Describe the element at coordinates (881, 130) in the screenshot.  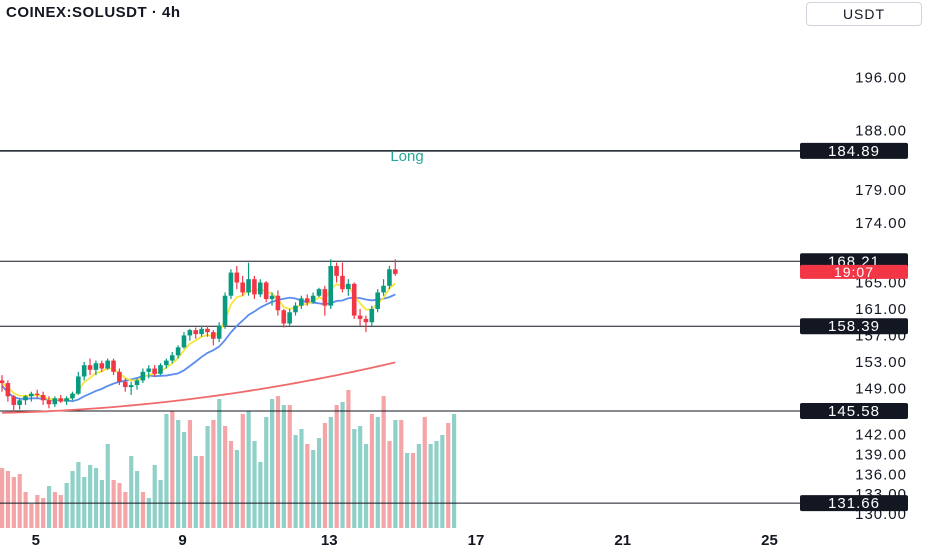
I see `price-tick-label: 188.00` at that location.